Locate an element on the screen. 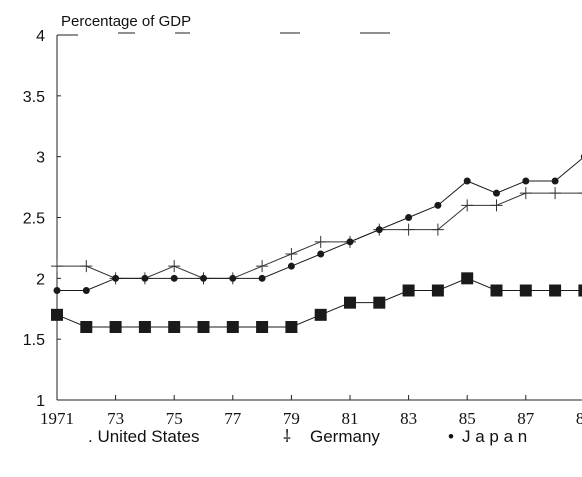 The width and height of the screenshot is (582, 477). y-tick-label: 4 is located at coordinates (40, 36).